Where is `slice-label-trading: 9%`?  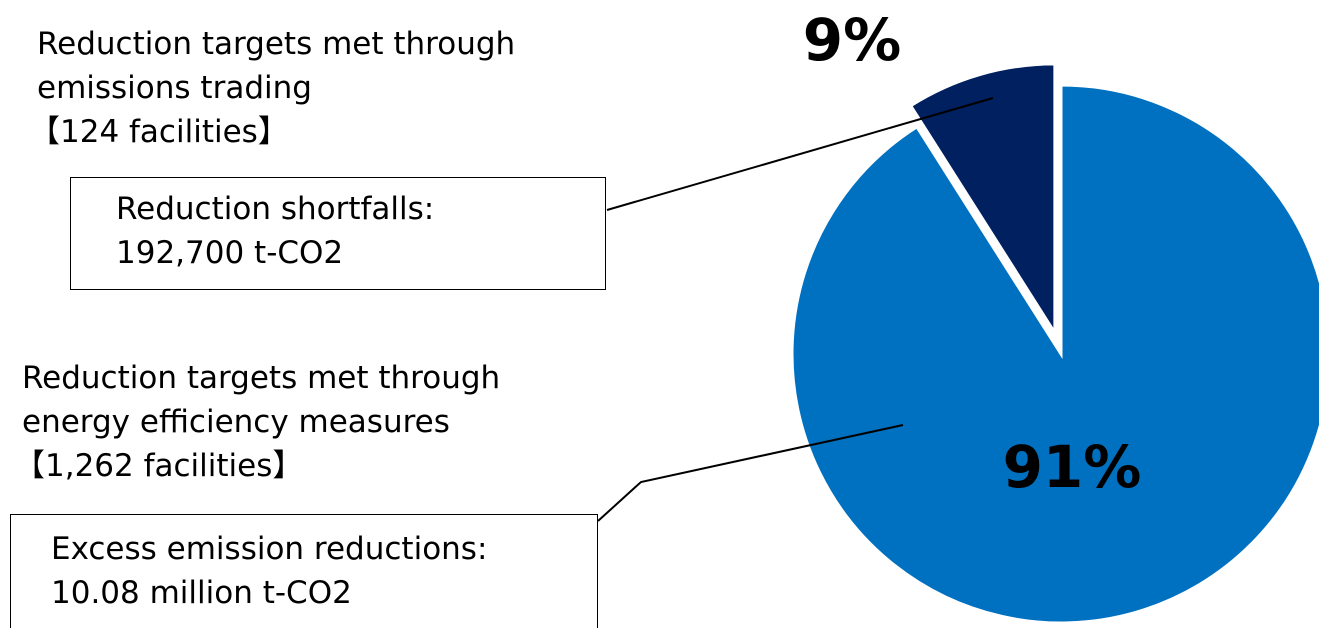 slice-label-trading: 9% is located at coordinates (852, 40).